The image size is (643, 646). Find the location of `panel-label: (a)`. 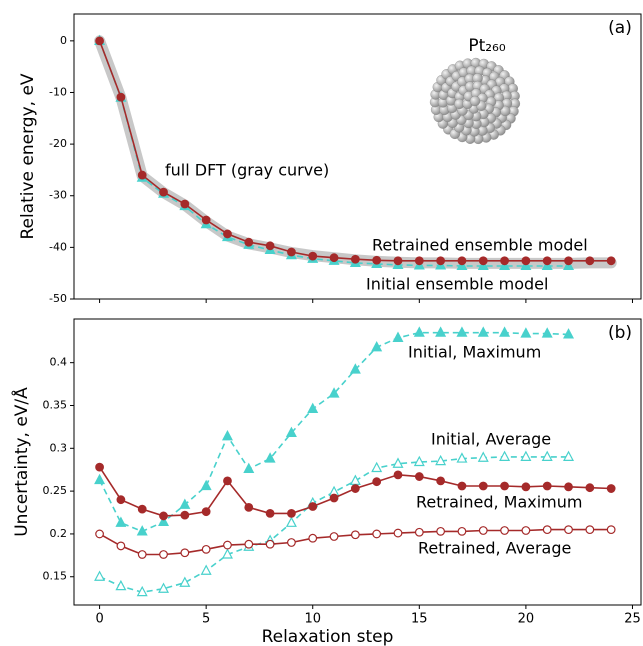

panel-label: (a) is located at coordinates (620, 28).